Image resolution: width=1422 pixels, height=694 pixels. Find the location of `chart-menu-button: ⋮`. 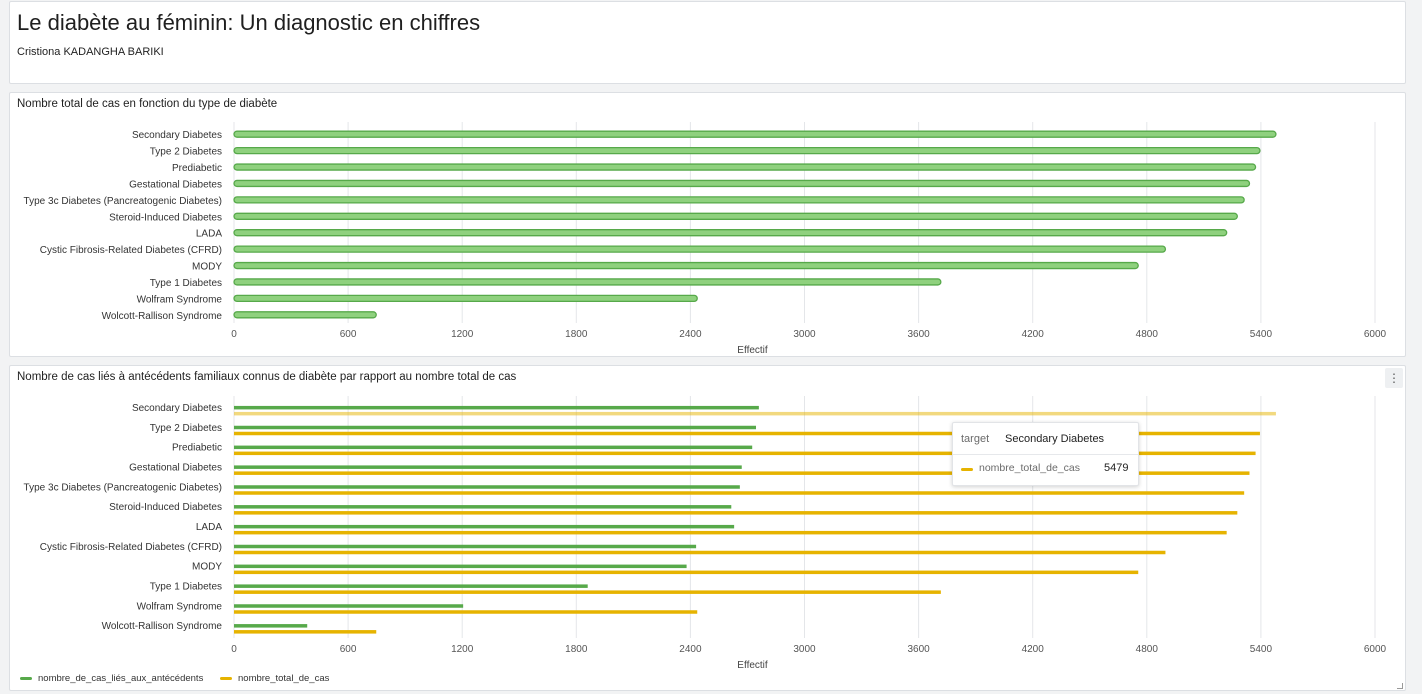

chart-menu-button: ⋮ is located at coordinates (1394, 378).